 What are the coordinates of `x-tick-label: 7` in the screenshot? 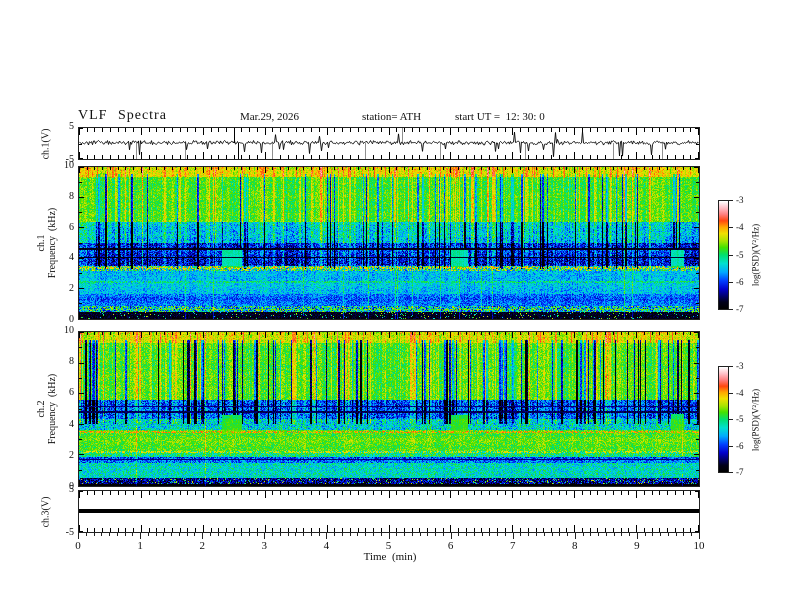 It's located at (512, 546).